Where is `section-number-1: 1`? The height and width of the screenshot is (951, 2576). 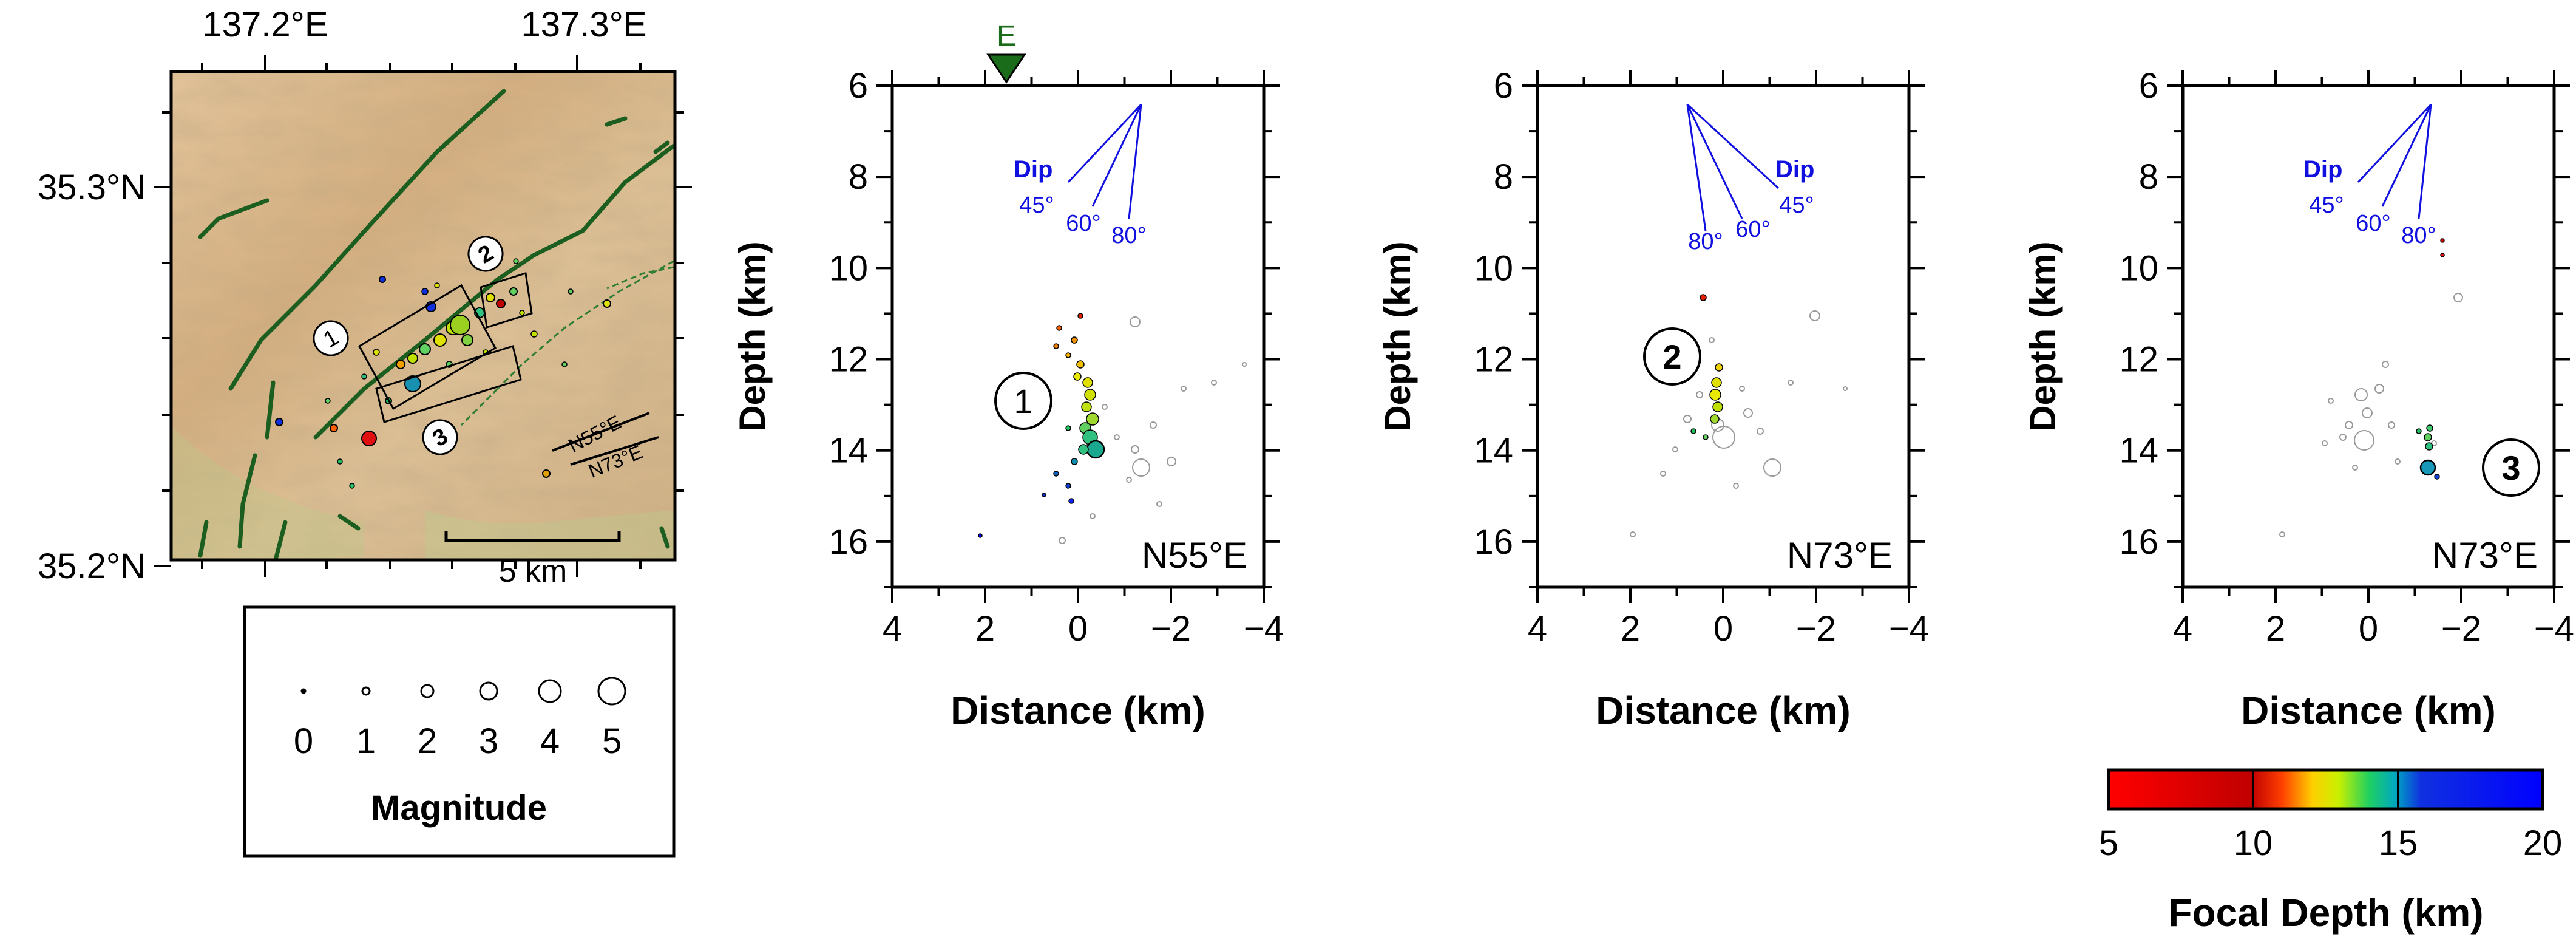 section-number-1: 1 is located at coordinates (1023, 401).